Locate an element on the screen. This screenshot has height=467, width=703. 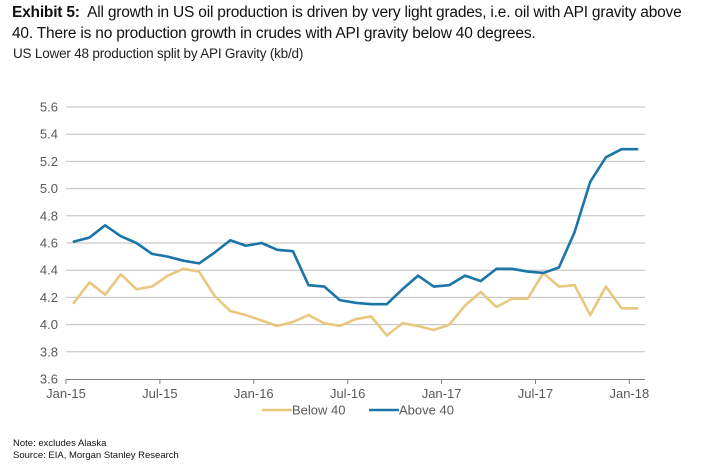
x-tick-label: Jan-15 is located at coordinates (66, 393).